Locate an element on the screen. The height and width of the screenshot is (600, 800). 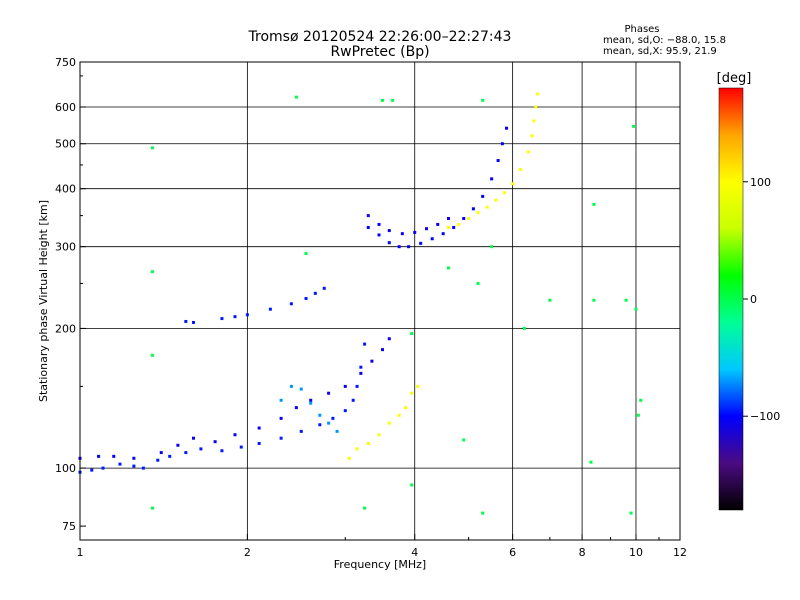
x-tick-label: 6 is located at coordinates (512, 552).